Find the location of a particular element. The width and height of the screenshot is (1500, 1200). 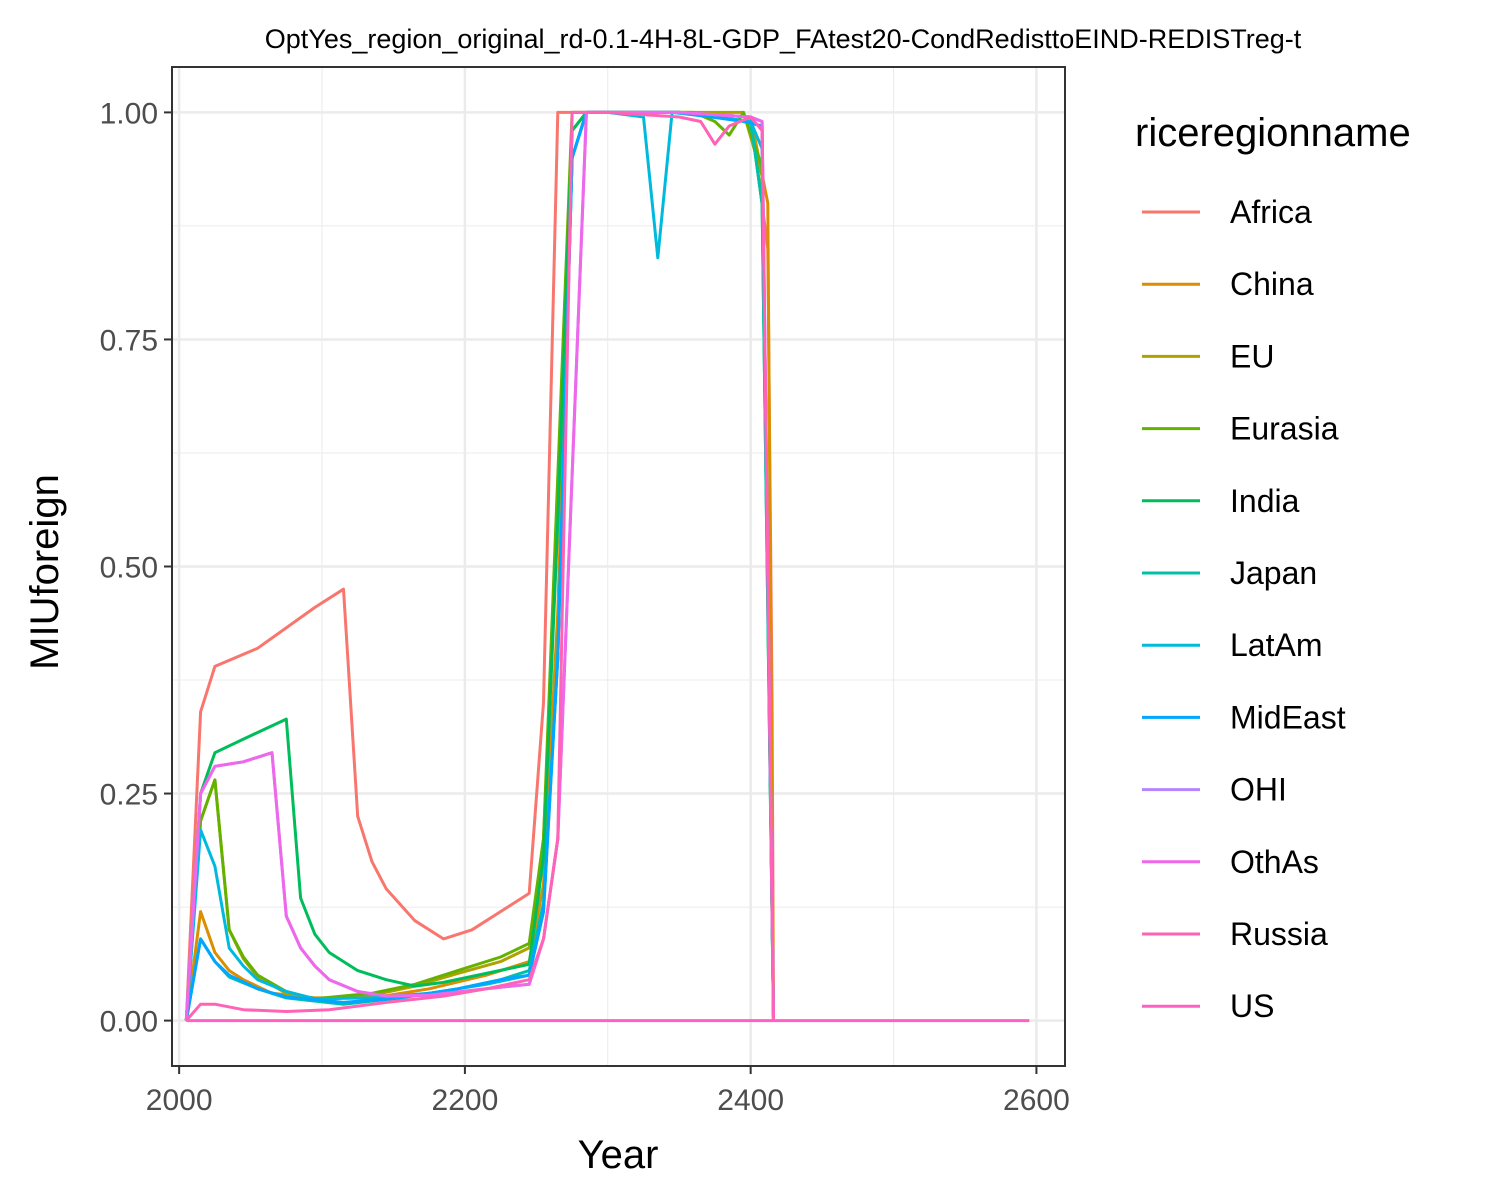

legend-label-india: India is located at coordinates (1265, 501).